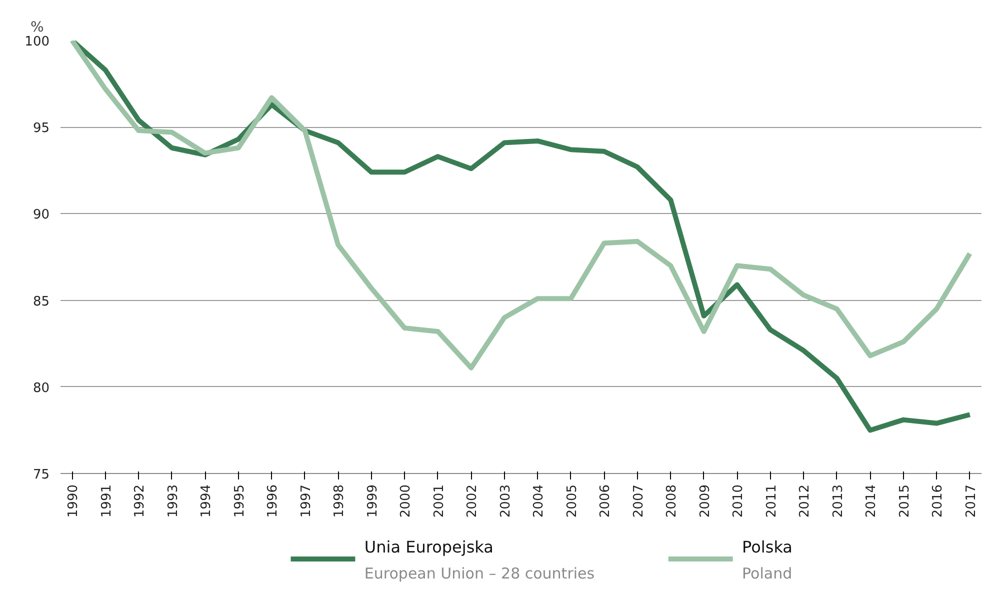 This screenshot has height=603, width=991. Describe the element at coordinates (638, 501) in the screenshot. I see `x-tick-label: 2007` at that location.